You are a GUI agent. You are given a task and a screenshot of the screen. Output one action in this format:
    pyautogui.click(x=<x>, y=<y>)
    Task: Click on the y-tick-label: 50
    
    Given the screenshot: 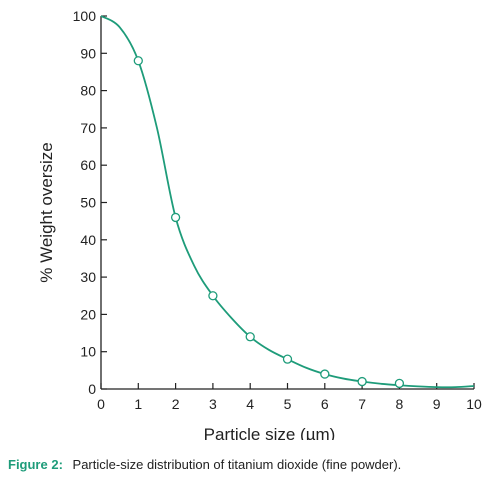 What is the action you would take?
    pyautogui.click(x=88, y=203)
    